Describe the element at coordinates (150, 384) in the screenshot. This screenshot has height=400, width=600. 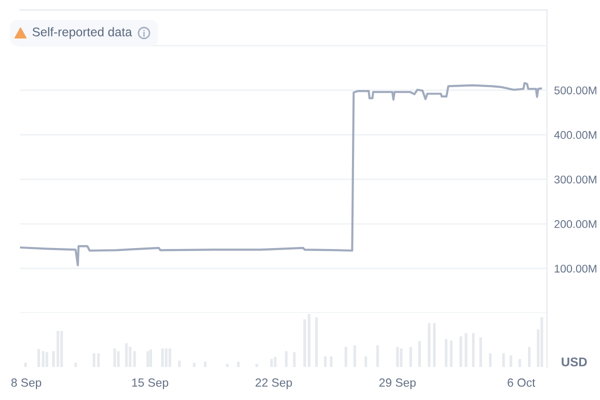
I see `x-tick-label: 15 Sep` at that location.